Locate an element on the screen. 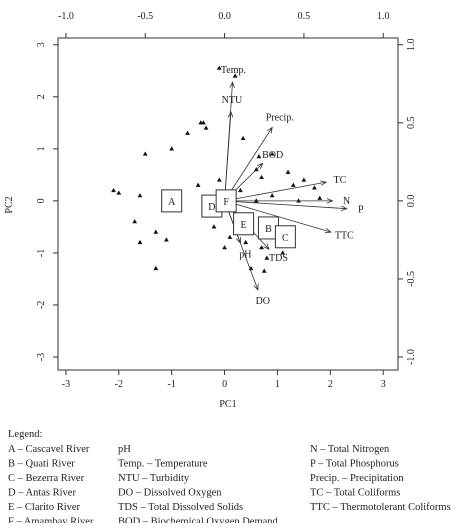 The image size is (474, 528). y-tick-label: -2 is located at coordinates (41, 305).